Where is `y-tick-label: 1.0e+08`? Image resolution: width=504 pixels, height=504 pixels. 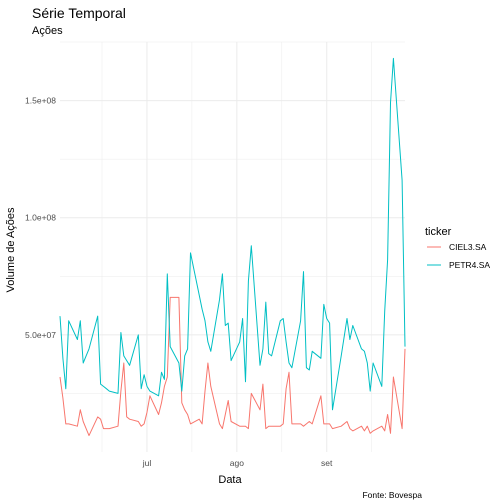
y-tick-label: 1.0e+08 is located at coordinates (40, 218).